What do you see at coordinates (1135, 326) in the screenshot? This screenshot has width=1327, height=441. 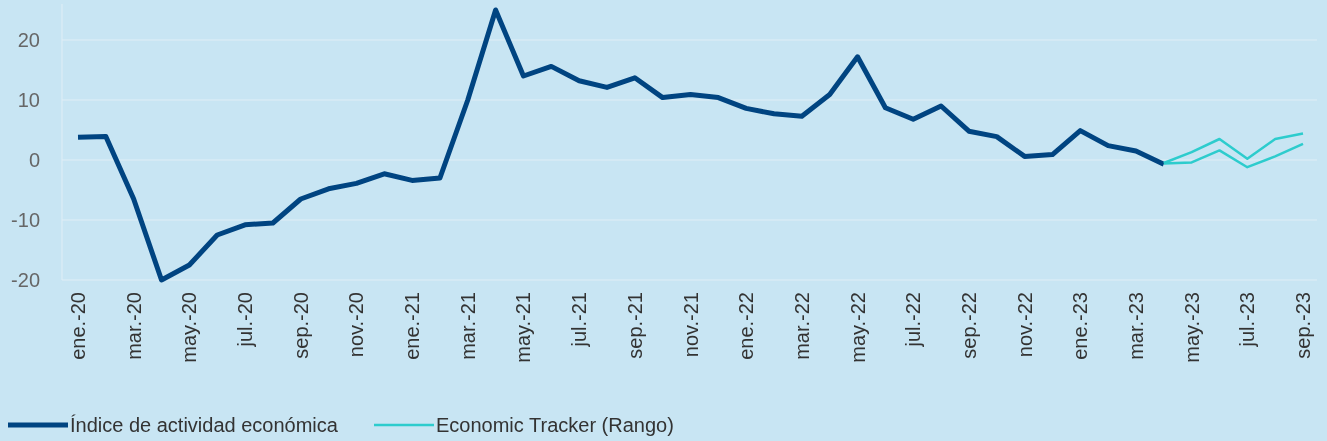 I see `x-tick-label: mar.-23` at bounding box center [1135, 326].